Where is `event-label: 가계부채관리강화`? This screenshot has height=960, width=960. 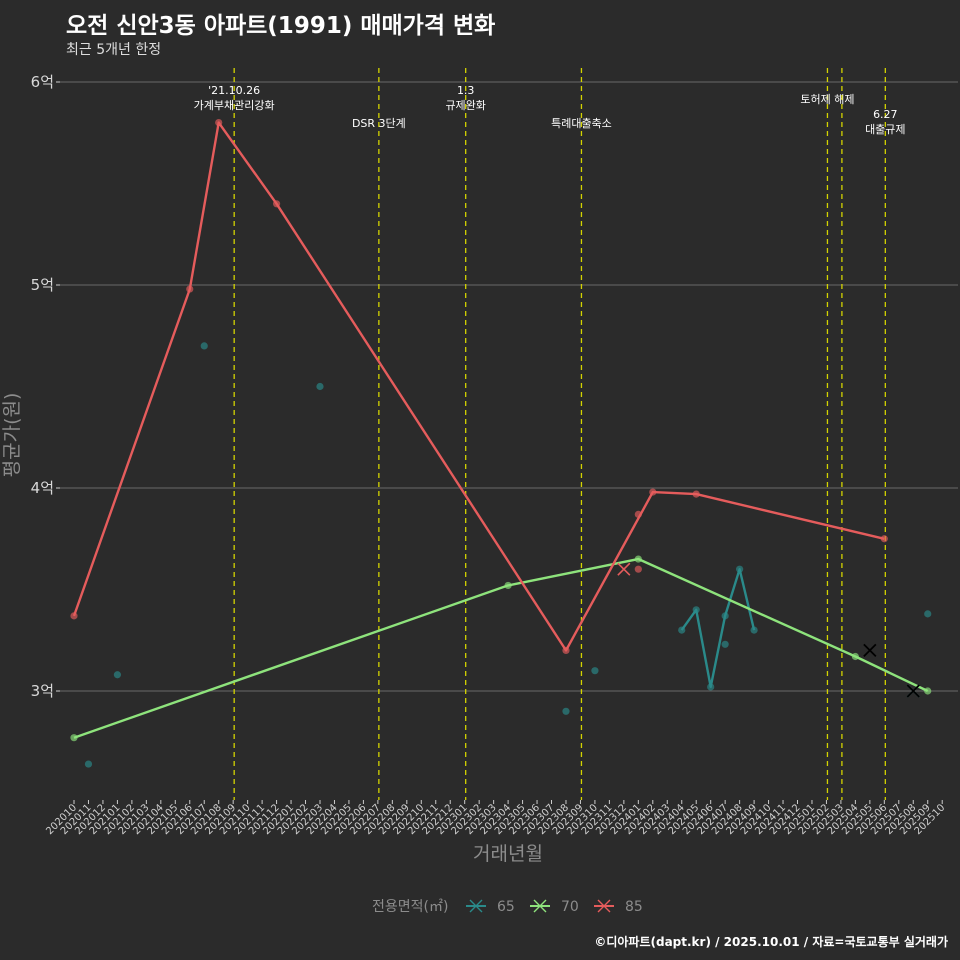
event-label: 가계부채관리강화 is located at coordinates (234, 105).